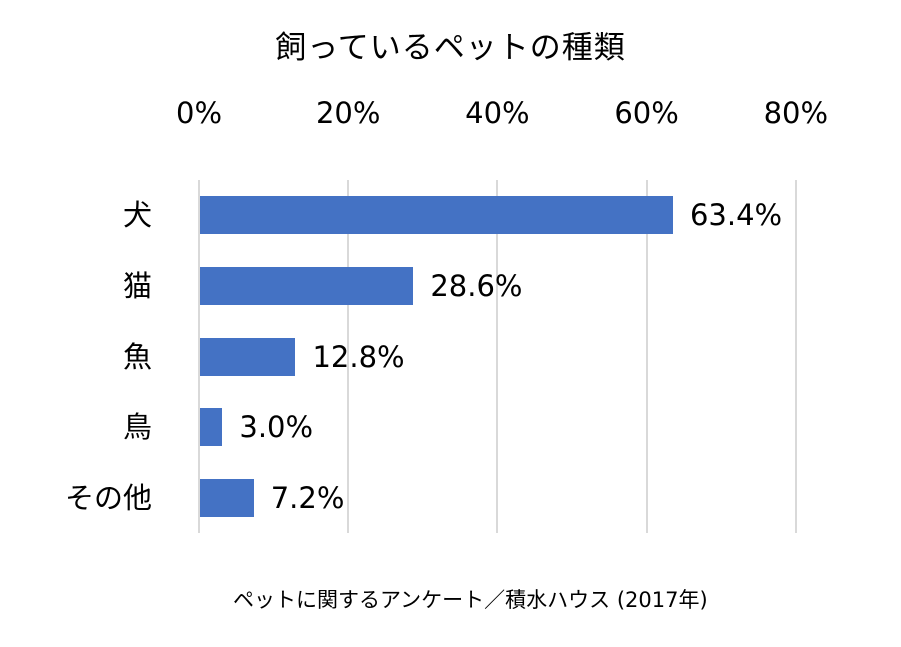  What do you see at coordinates (348, 113) in the screenshot?
I see `x-axis-tick-label: 20%` at bounding box center [348, 113].